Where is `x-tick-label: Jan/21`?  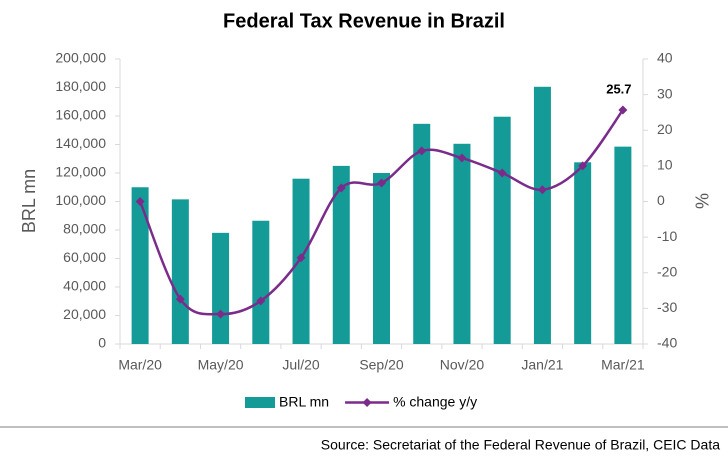
x-tick-label: Jan/21 is located at coordinates (542, 365).